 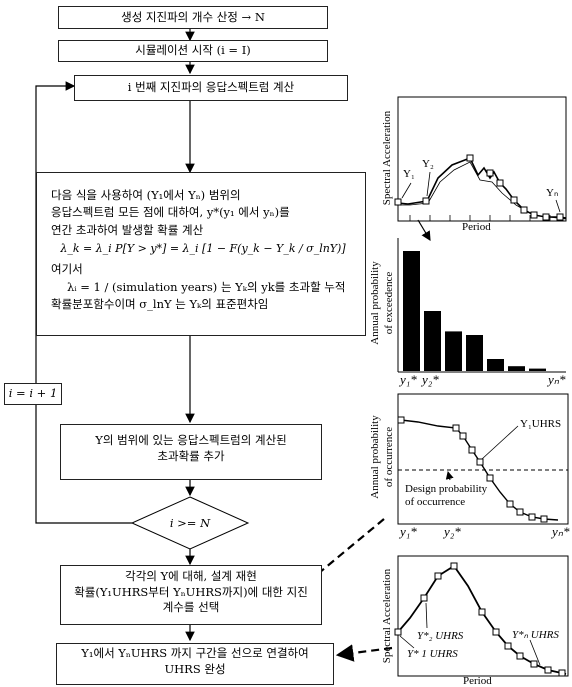 What do you see at coordinates (191, 440) in the screenshot?
I see `add-line-1: Y의 범위에 있는 응답스펙트럼의 계산된` at bounding box center [191, 440].